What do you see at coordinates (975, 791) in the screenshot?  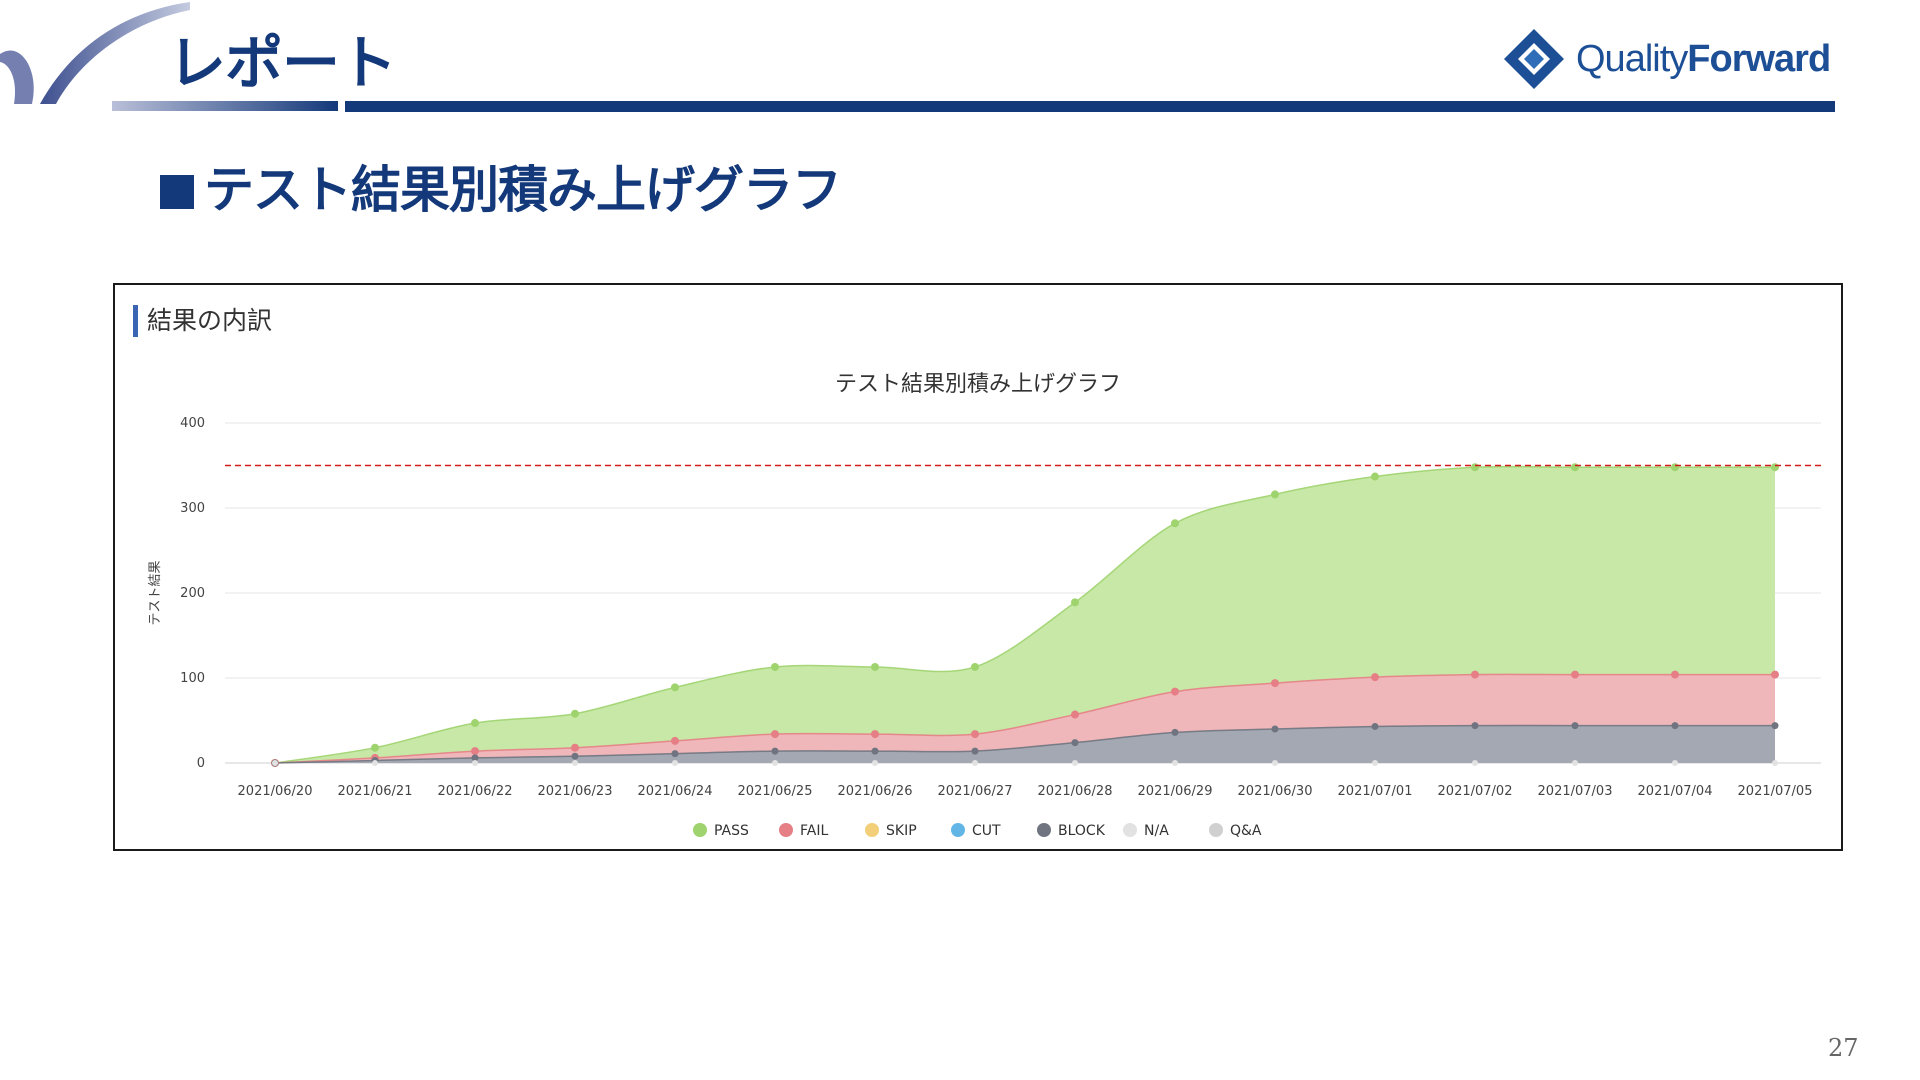 I see `x-tick-label: 2021/06/27` at bounding box center [975, 791].